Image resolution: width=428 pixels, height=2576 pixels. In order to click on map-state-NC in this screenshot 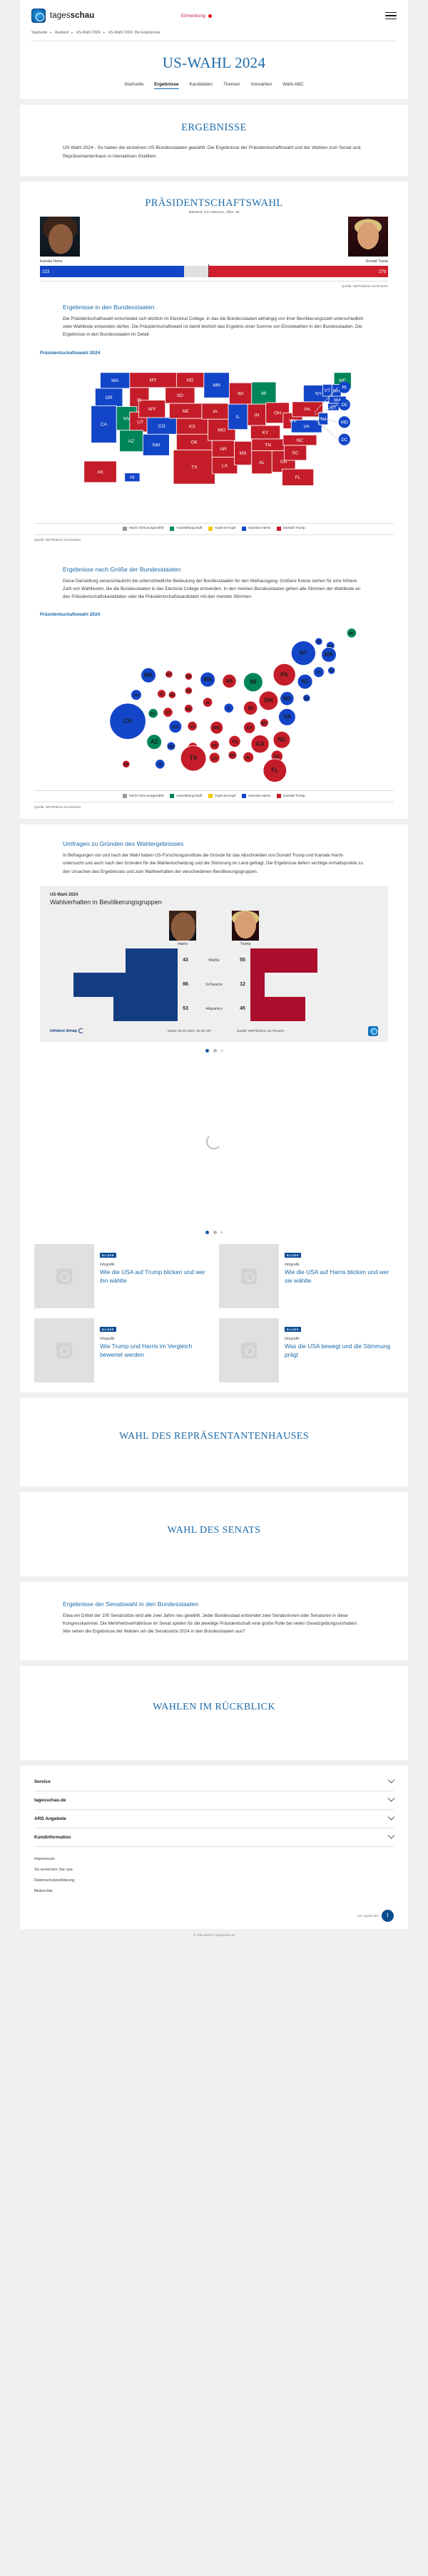, I will do `click(299, 440)`.